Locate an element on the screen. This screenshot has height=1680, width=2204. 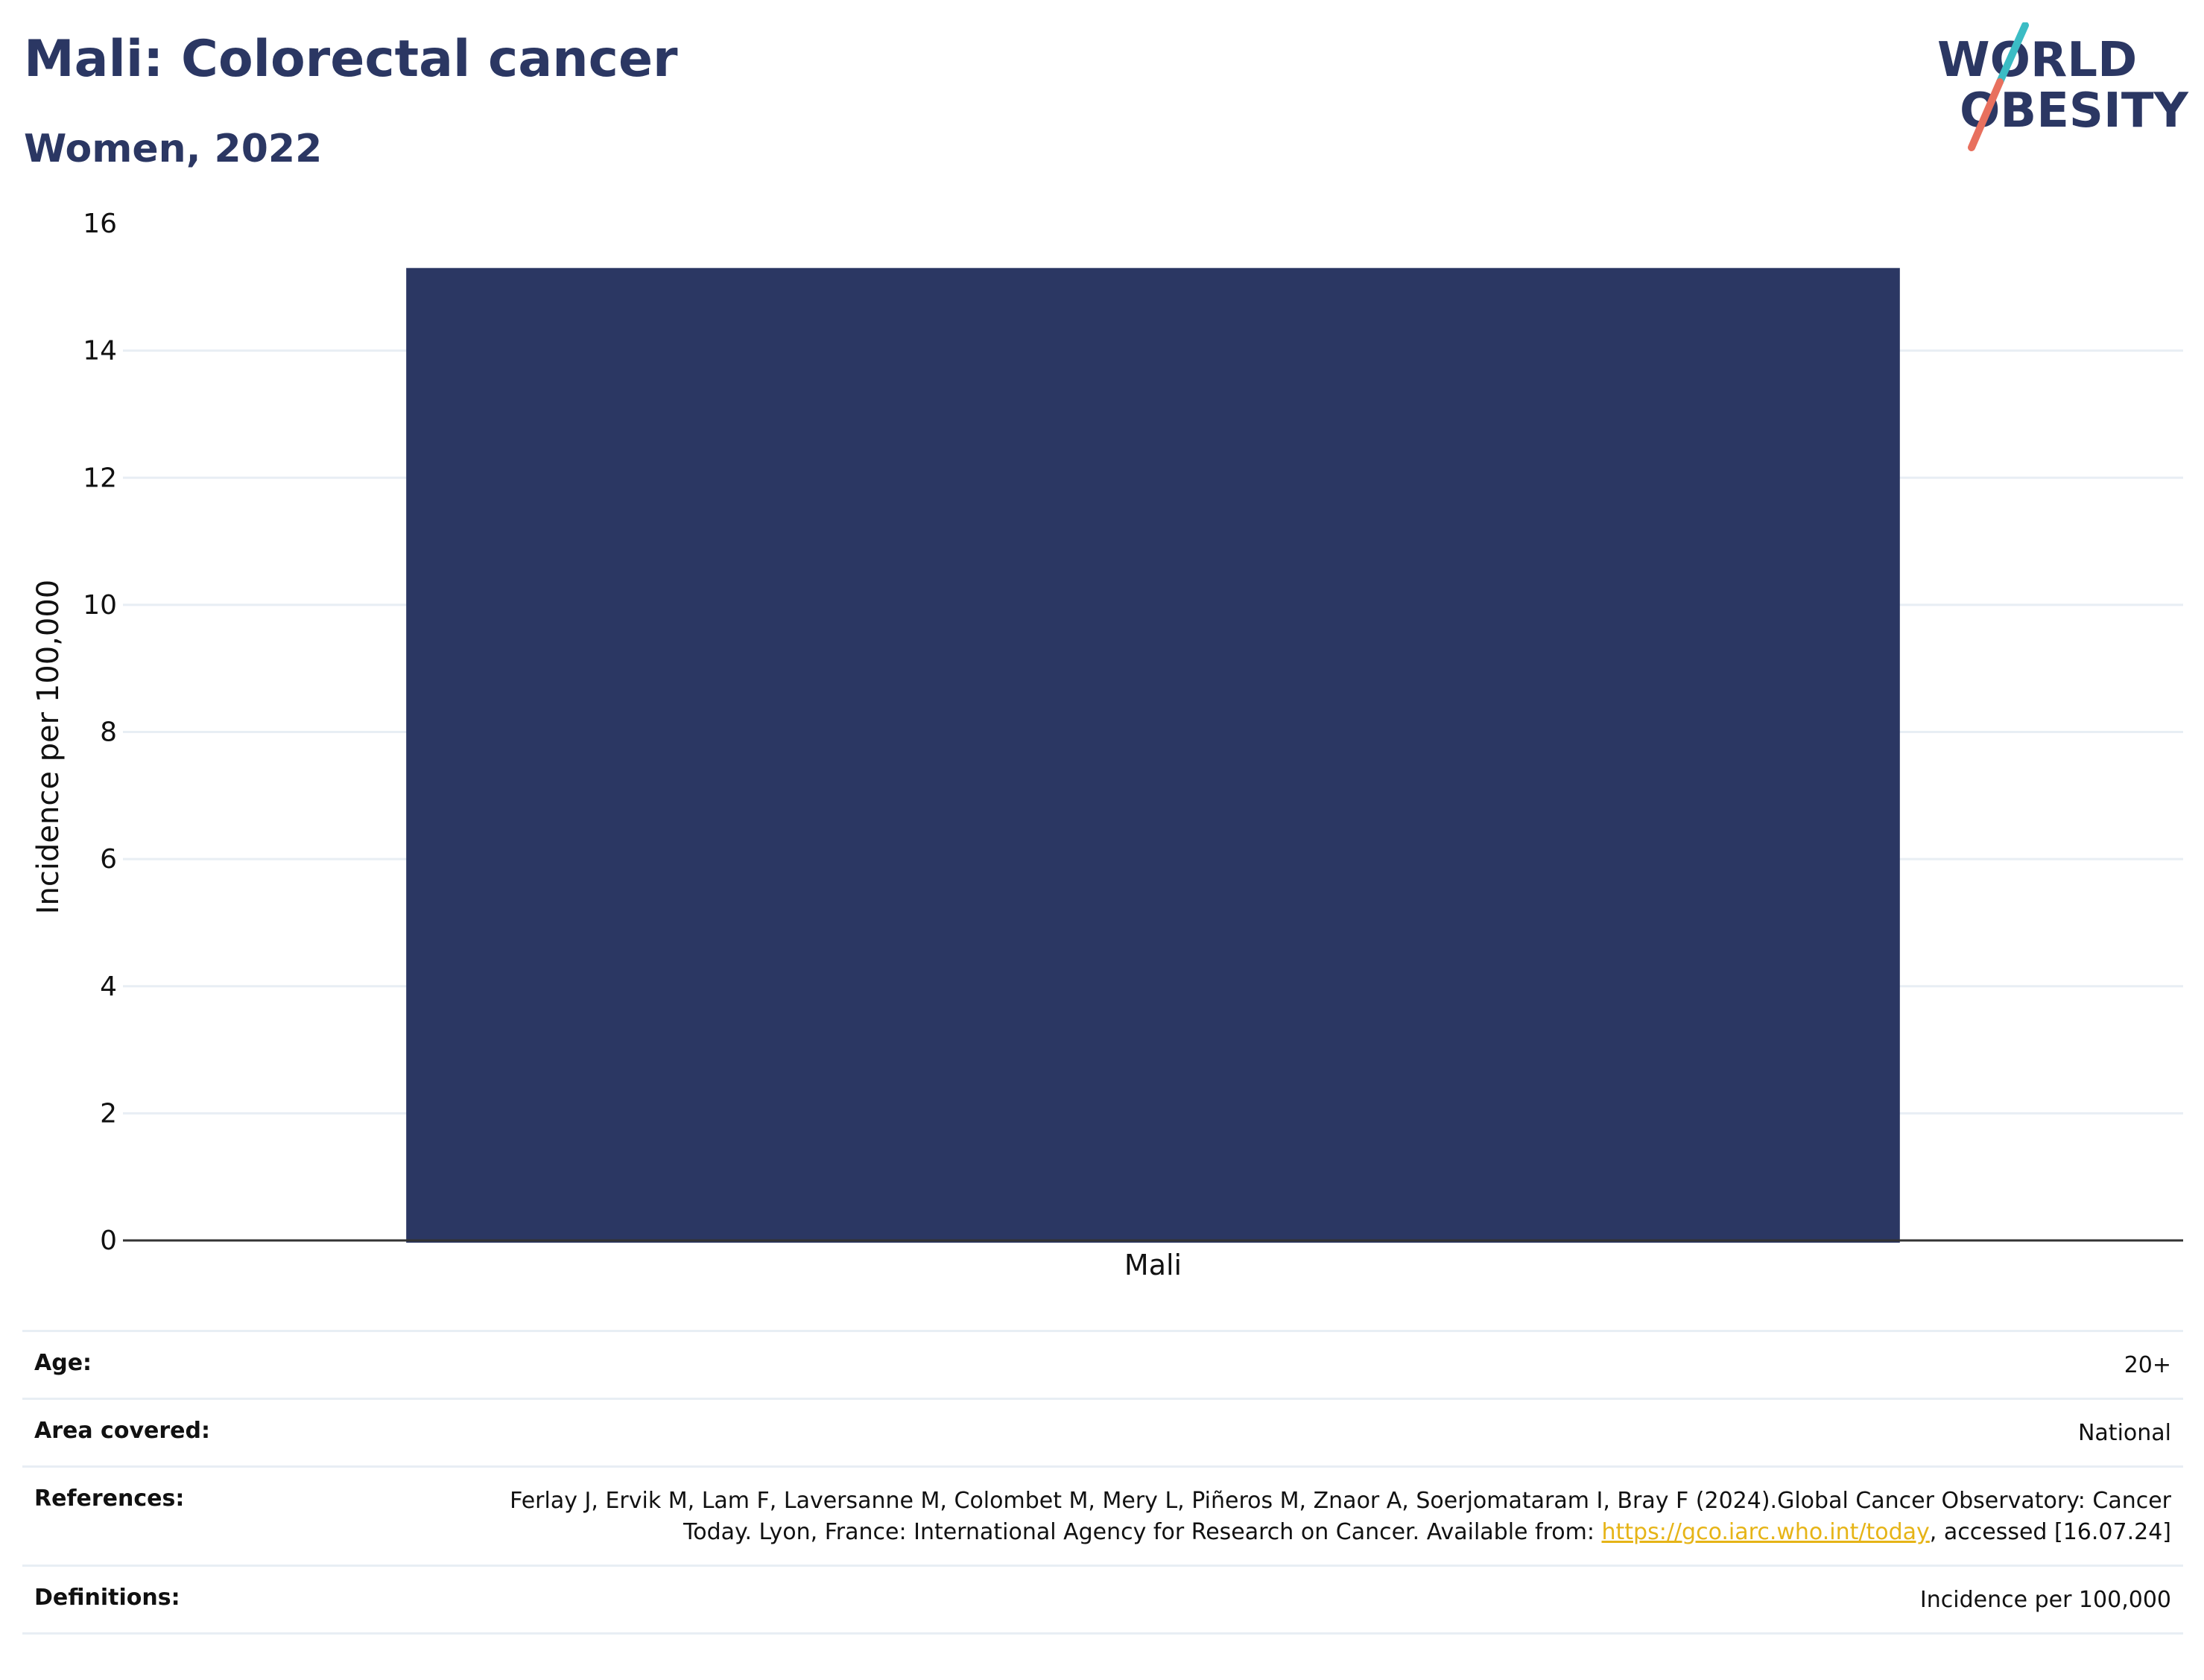
page-title: Mali: Colorectal cancer is located at coordinates (351, 59).